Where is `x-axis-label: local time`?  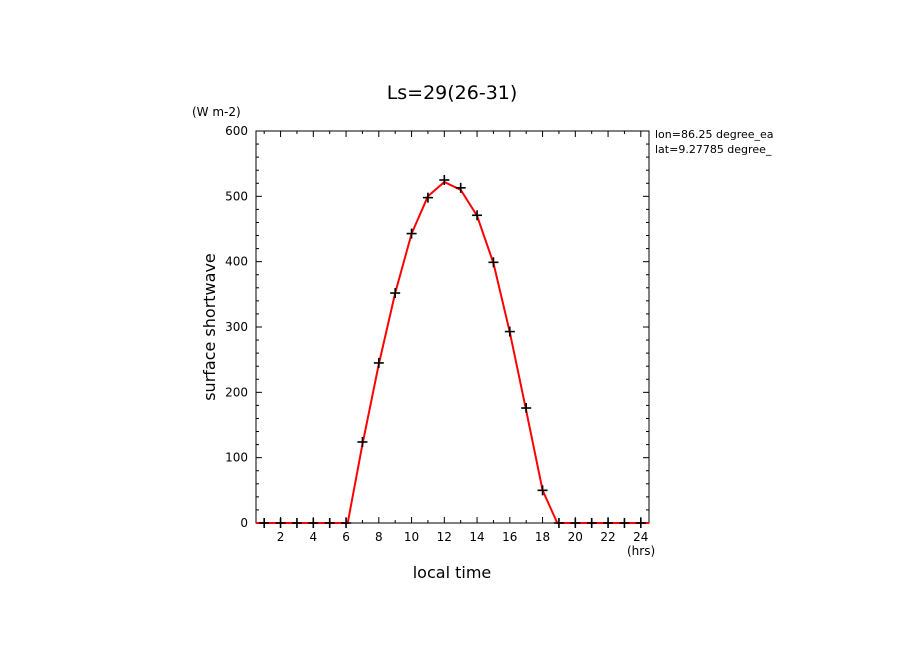
x-axis-label: local time is located at coordinates (452, 572).